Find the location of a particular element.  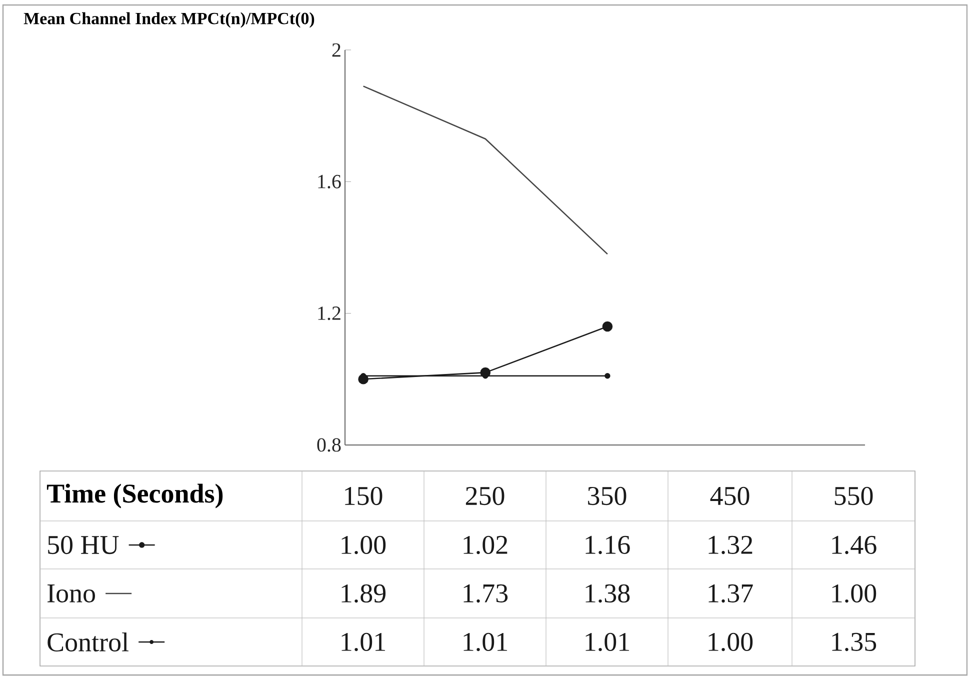

legend-label: Control is located at coordinates (88, 642).